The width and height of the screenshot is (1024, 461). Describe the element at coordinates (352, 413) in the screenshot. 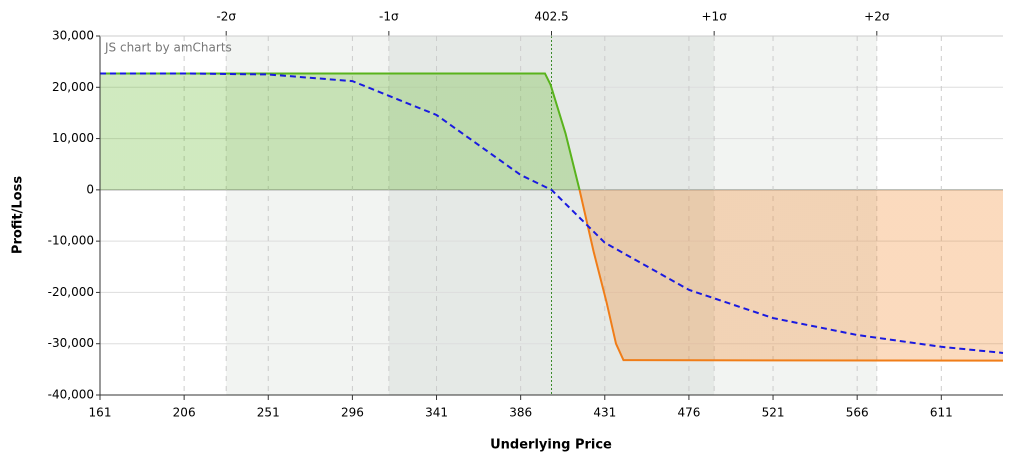

I see `x-tick-label: 296` at that location.